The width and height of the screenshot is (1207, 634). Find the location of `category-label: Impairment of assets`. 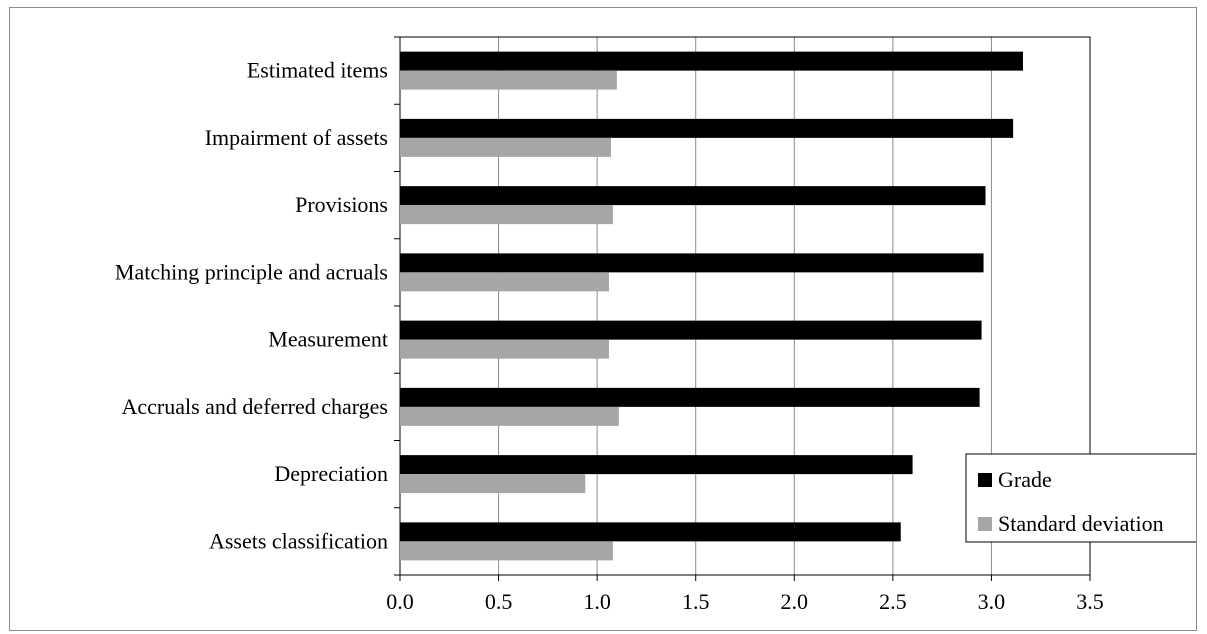

category-label: Impairment of assets is located at coordinates (296, 137).